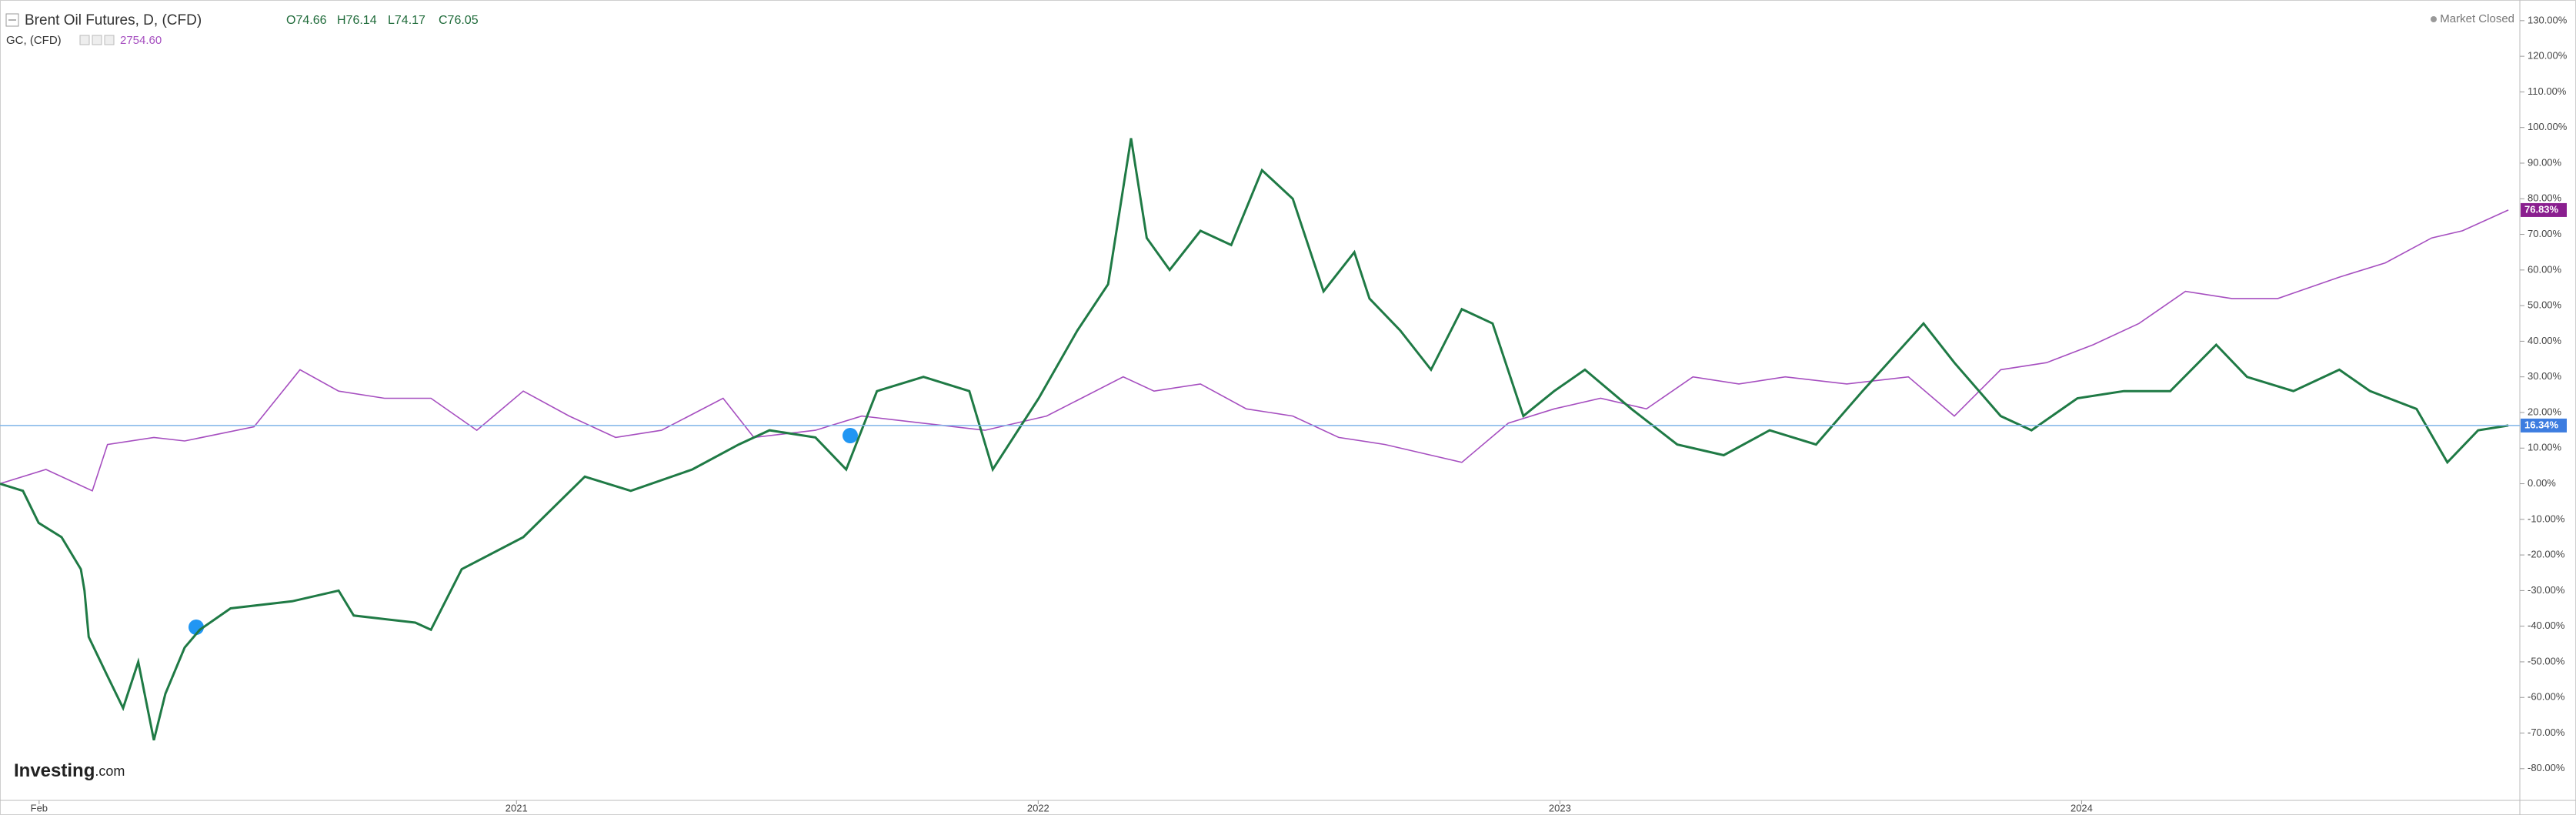 The width and height of the screenshot is (2576, 815). What do you see at coordinates (2545, 447) in the screenshot?
I see `y-tick-label: 10.00%` at bounding box center [2545, 447].